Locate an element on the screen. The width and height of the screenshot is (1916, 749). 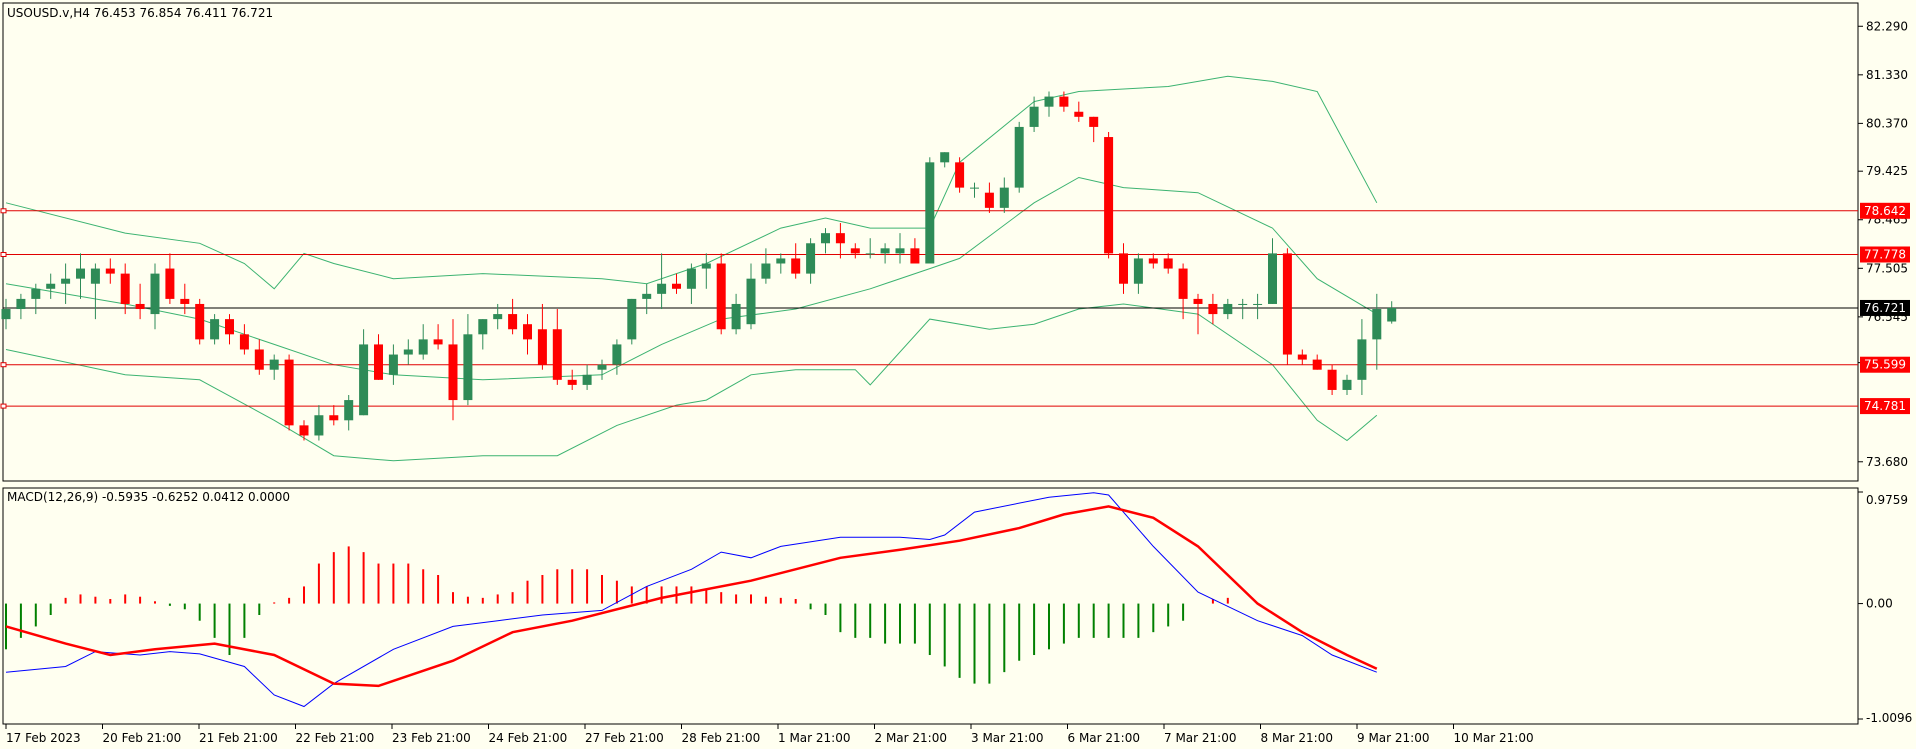
time-tick-label: 3 Mar 21:00 is located at coordinates (1007, 738).